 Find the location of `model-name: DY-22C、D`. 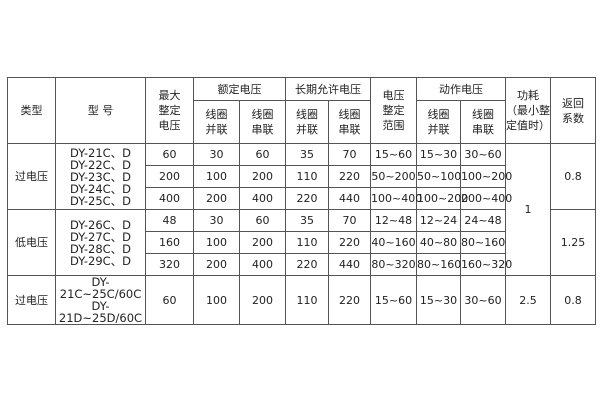

model-name: DY-22C、D is located at coordinates (100, 164).